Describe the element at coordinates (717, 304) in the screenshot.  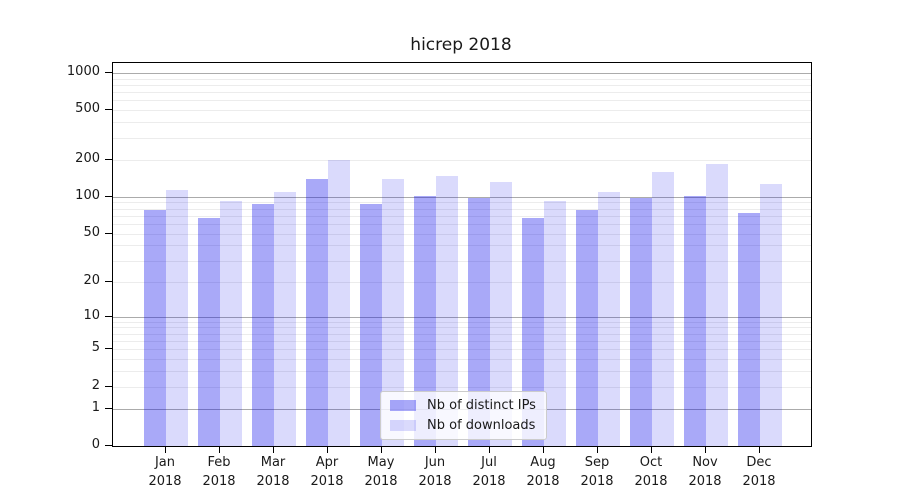
I see `bar-downloads-nov` at that location.